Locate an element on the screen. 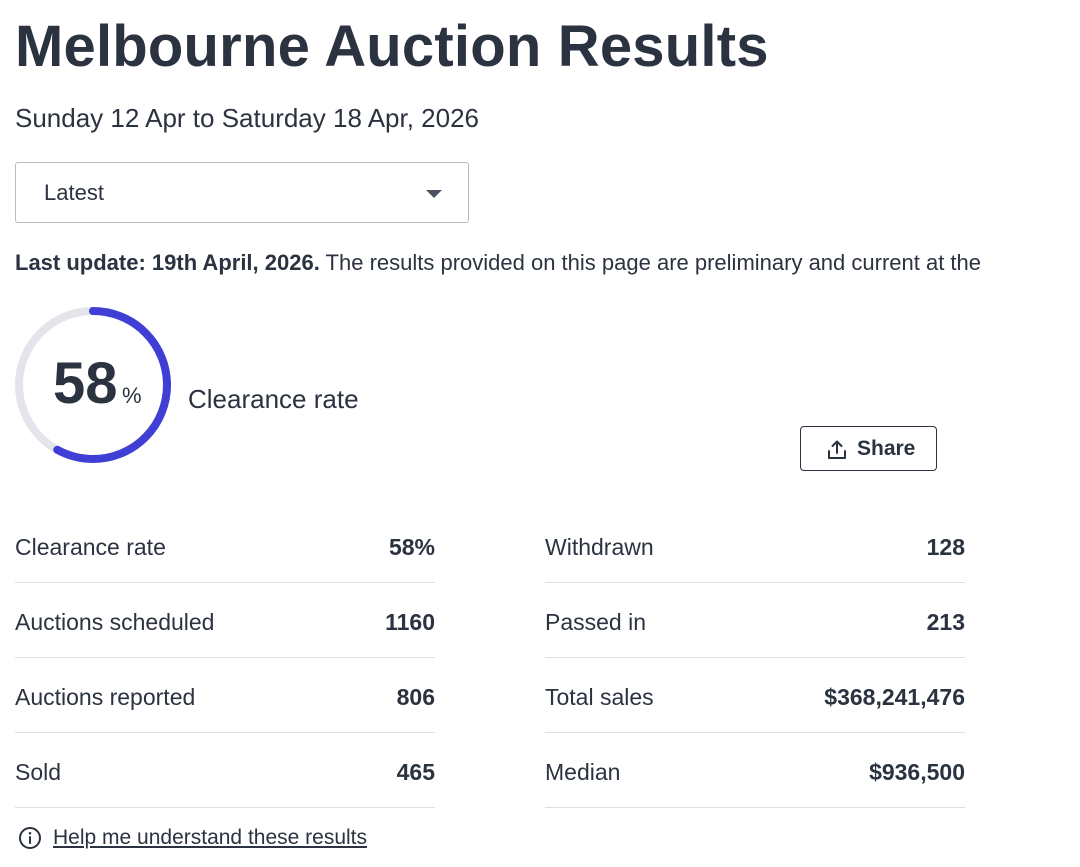 The height and width of the screenshot is (867, 1080). stat-value: 213 is located at coordinates (945, 622).